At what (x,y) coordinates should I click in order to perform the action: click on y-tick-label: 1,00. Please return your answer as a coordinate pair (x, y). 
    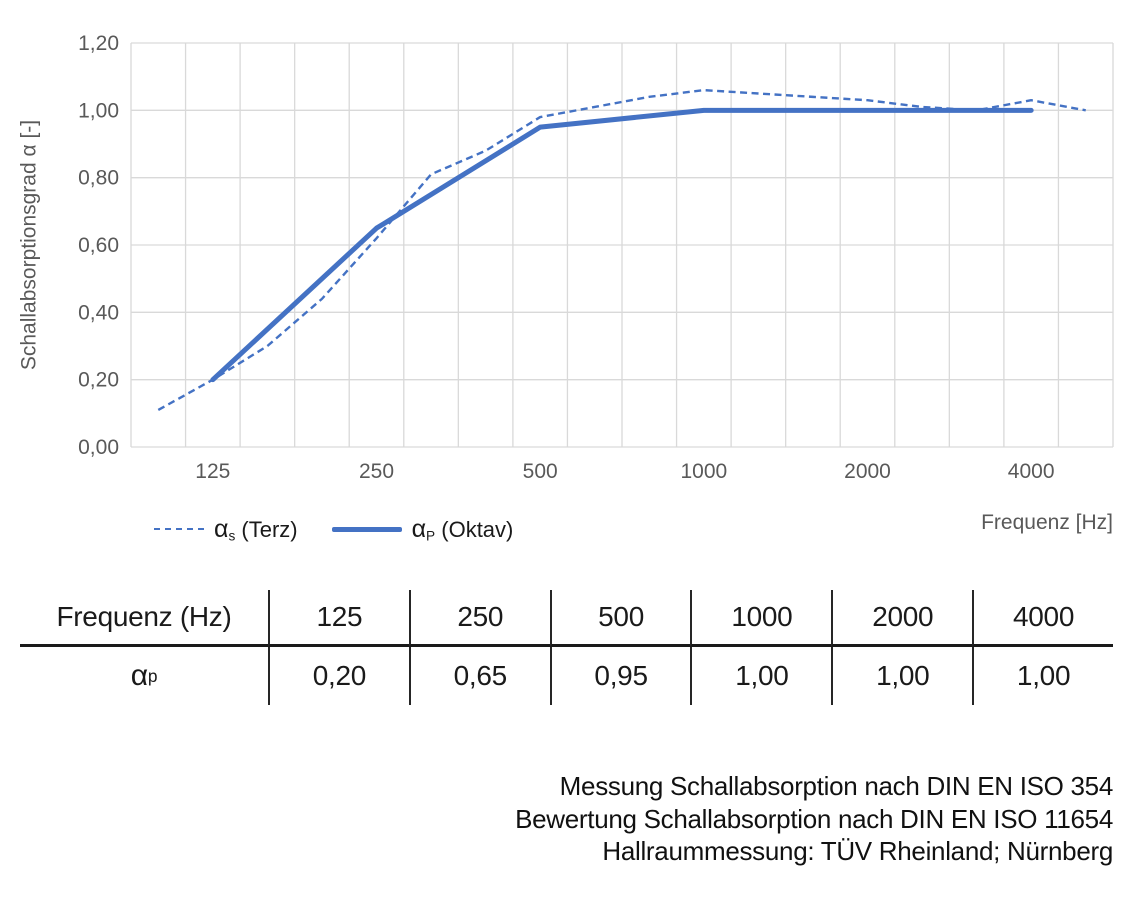
    Looking at the image, I should click on (98, 110).